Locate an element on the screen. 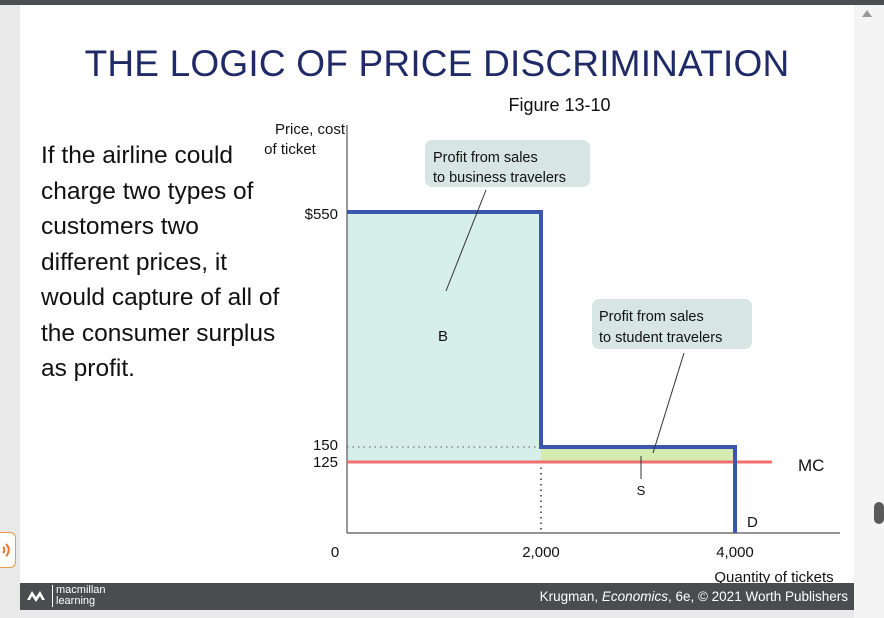  audio-button is located at coordinates (8, 550).